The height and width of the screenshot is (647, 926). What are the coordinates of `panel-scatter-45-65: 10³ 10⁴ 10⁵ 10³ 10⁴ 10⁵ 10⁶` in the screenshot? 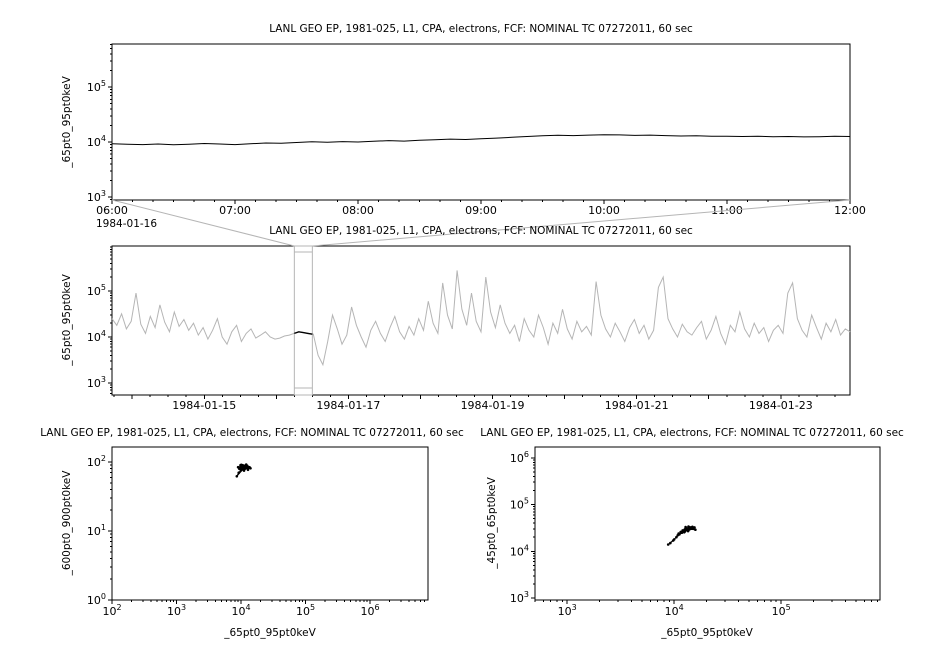 It's located at (695, 532).